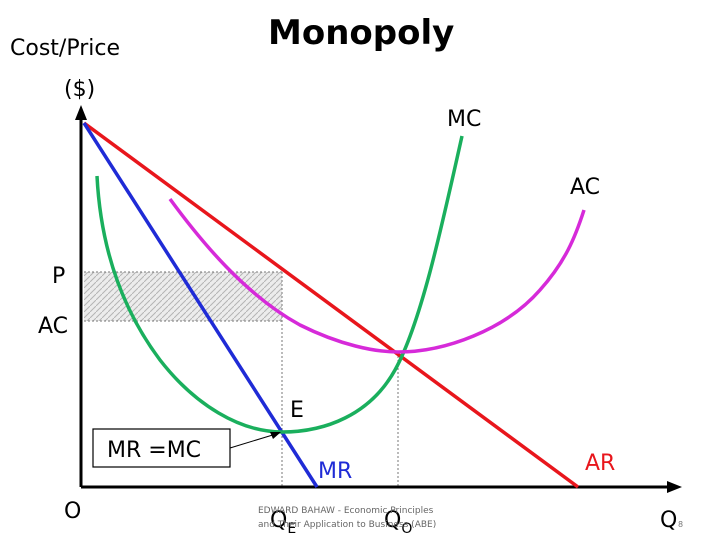 This screenshot has height=551, width=728. I want to click on ar-label: AR, so click(600, 463).